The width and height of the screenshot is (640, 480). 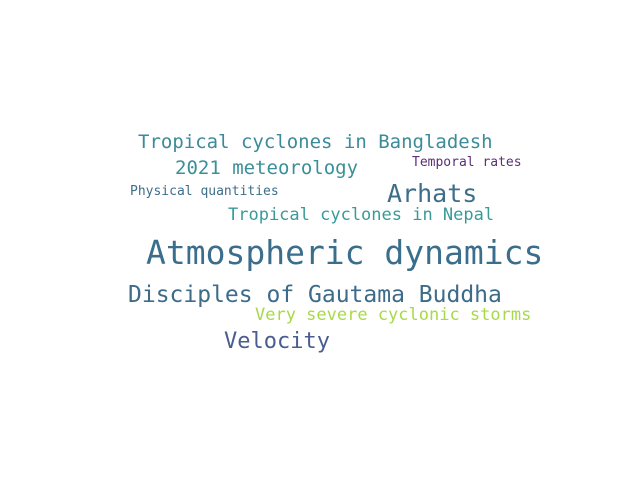 What do you see at coordinates (315, 295) in the screenshot?
I see `word-disciples-of-gautama-buddha: Disciples of Gautama Buddha` at bounding box center [315, 295].